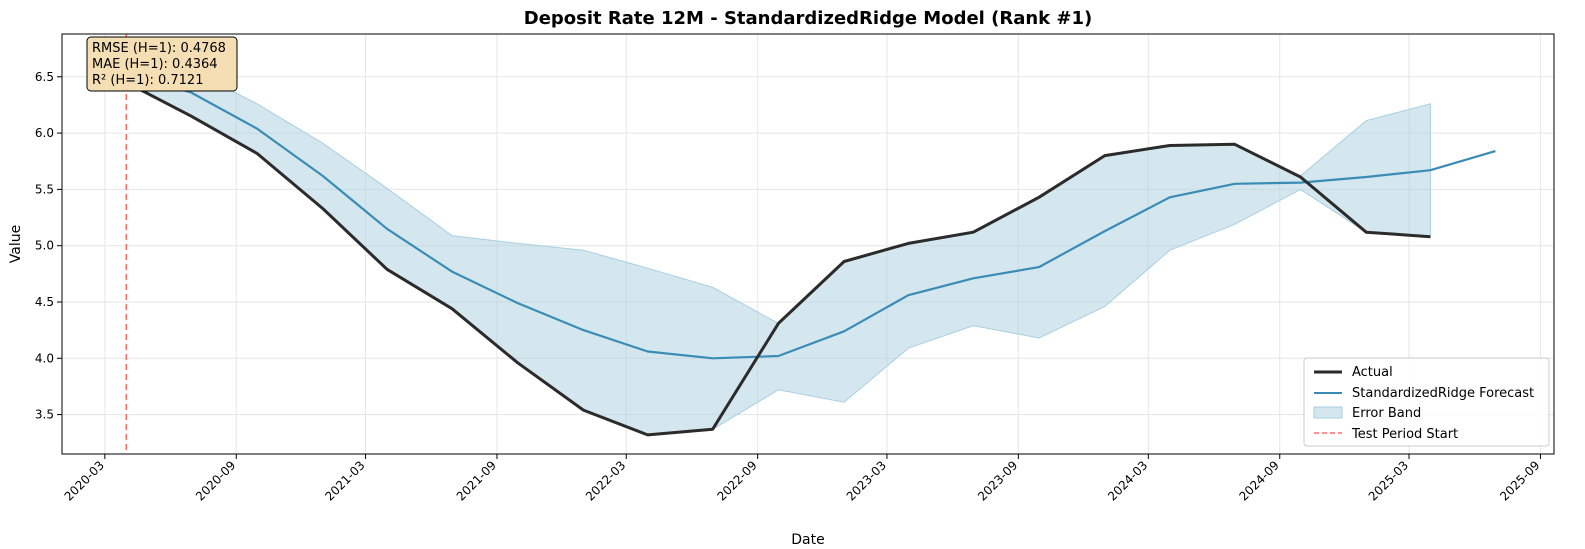 The width and height of the screenshot is (1585, 549). Describe the element at coordinates (44, 133) in the screenshot. I see `y-tick-label: 6.0` at that location.